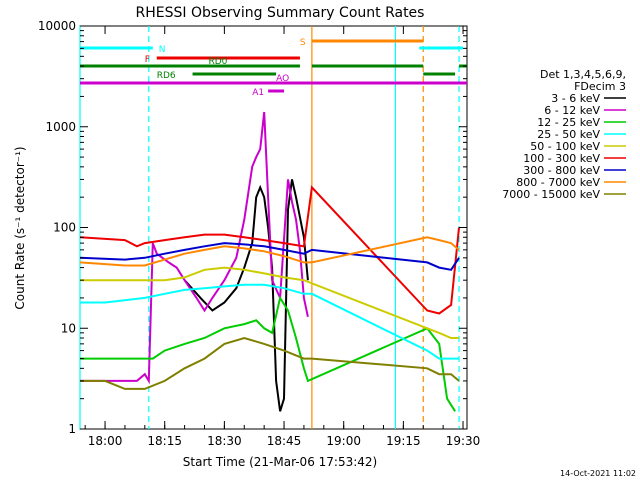 This screenshot has width=640, height=480. I want to click on legend-label: 300 - 800 keV, so click(561, 170).